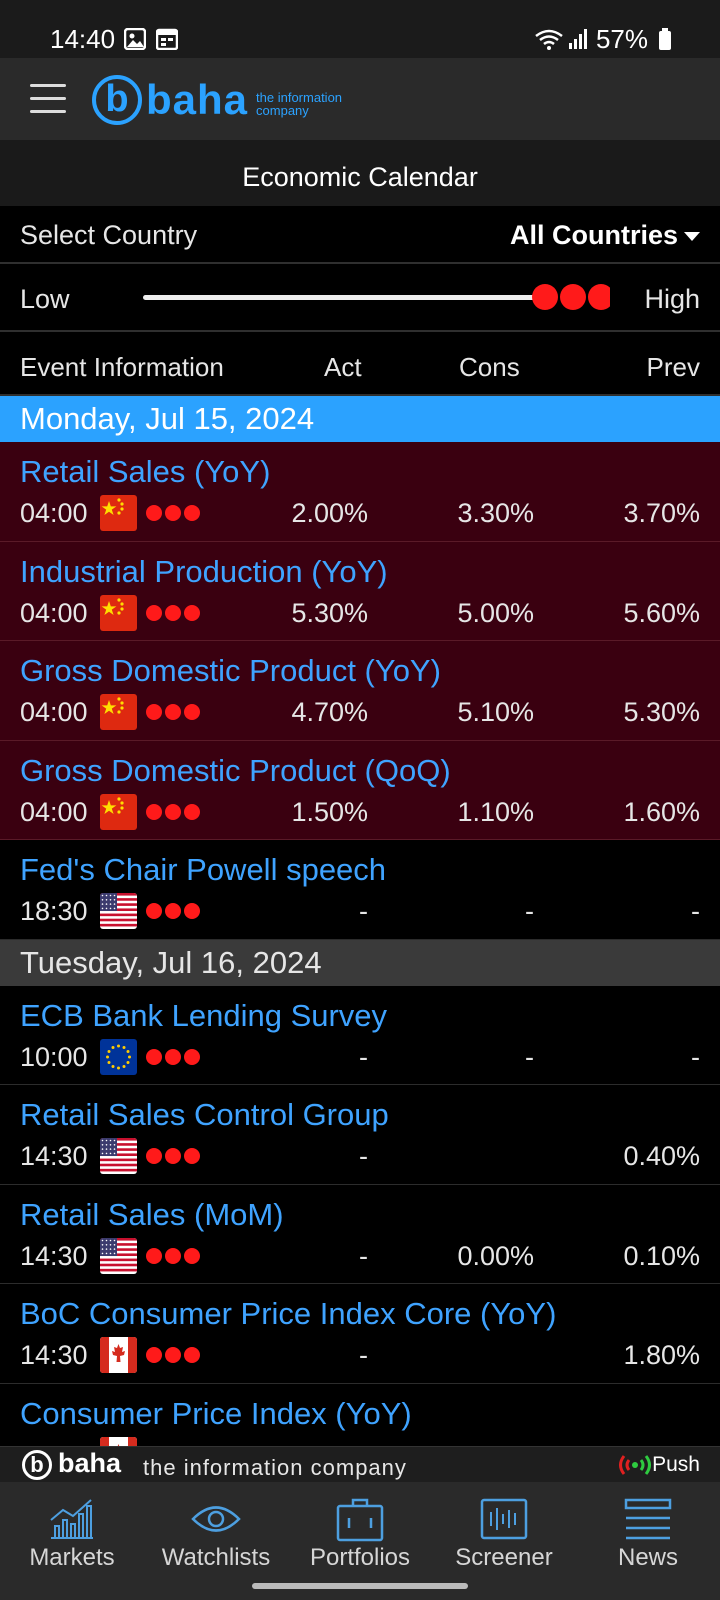 Image resolution: width=720 pixels, height=1600 pixels. What do you see at coordinates (360, 1234) in the screenshot?
I see `event-row: Retail Sales (MoM) 14:30 - 0.00% 0.10%` at bounding box center [360, 1234].